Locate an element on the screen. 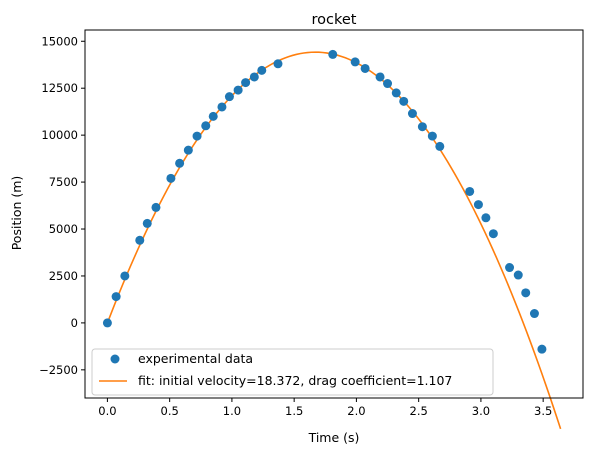 Image resolution: width=595 pixels, height=455 pixels. x-tick-label: 3.0 is located at coordinates (481, 411).